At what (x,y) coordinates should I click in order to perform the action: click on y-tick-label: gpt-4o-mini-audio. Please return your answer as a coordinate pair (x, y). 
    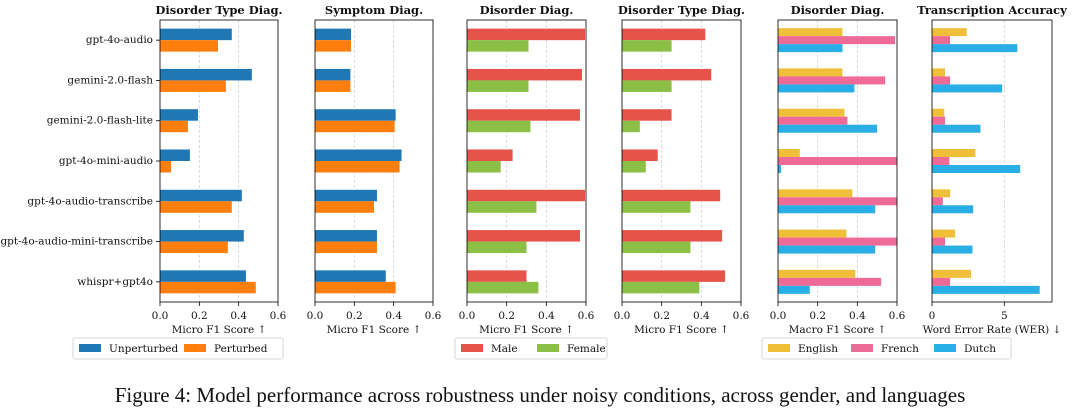
    Looking at the image, I should click on (106, 161).